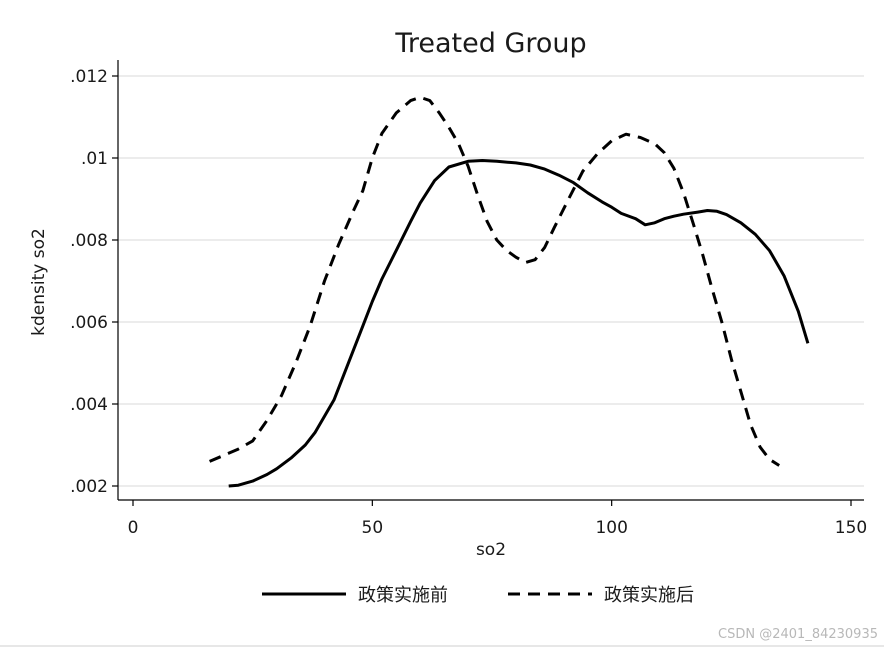  I want to click on legend-label-before: 政策实施前, so click(403, 595).